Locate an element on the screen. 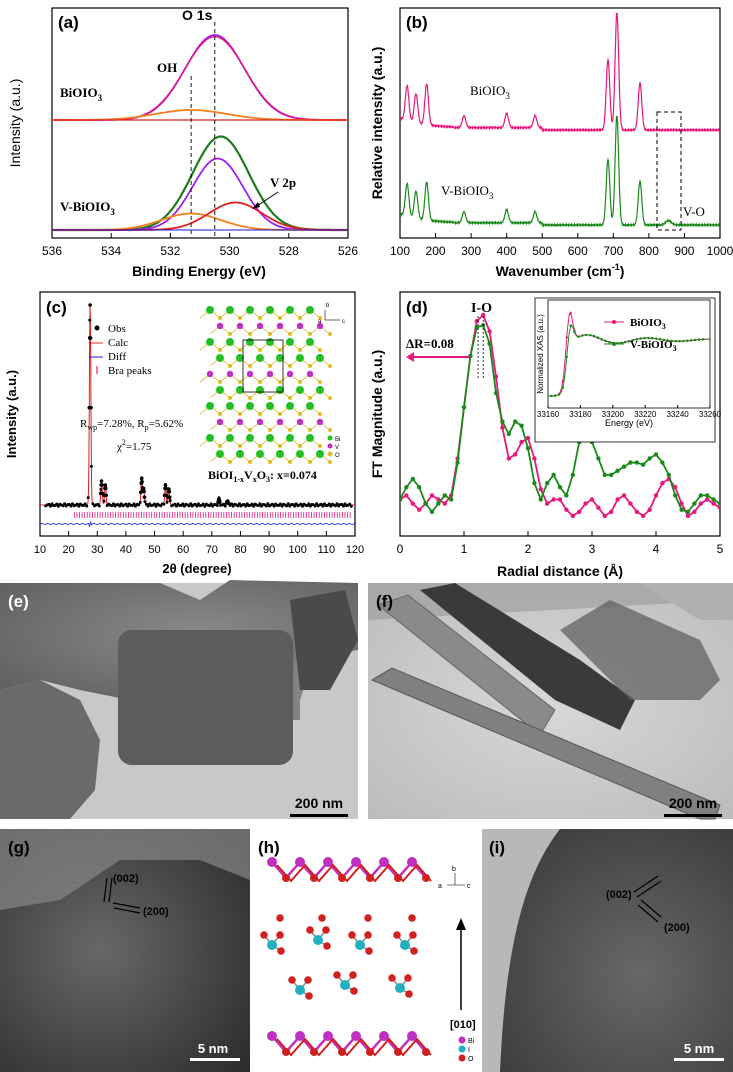  panel-a-o1s-label: O 1s is located at coordinates (197, 15).